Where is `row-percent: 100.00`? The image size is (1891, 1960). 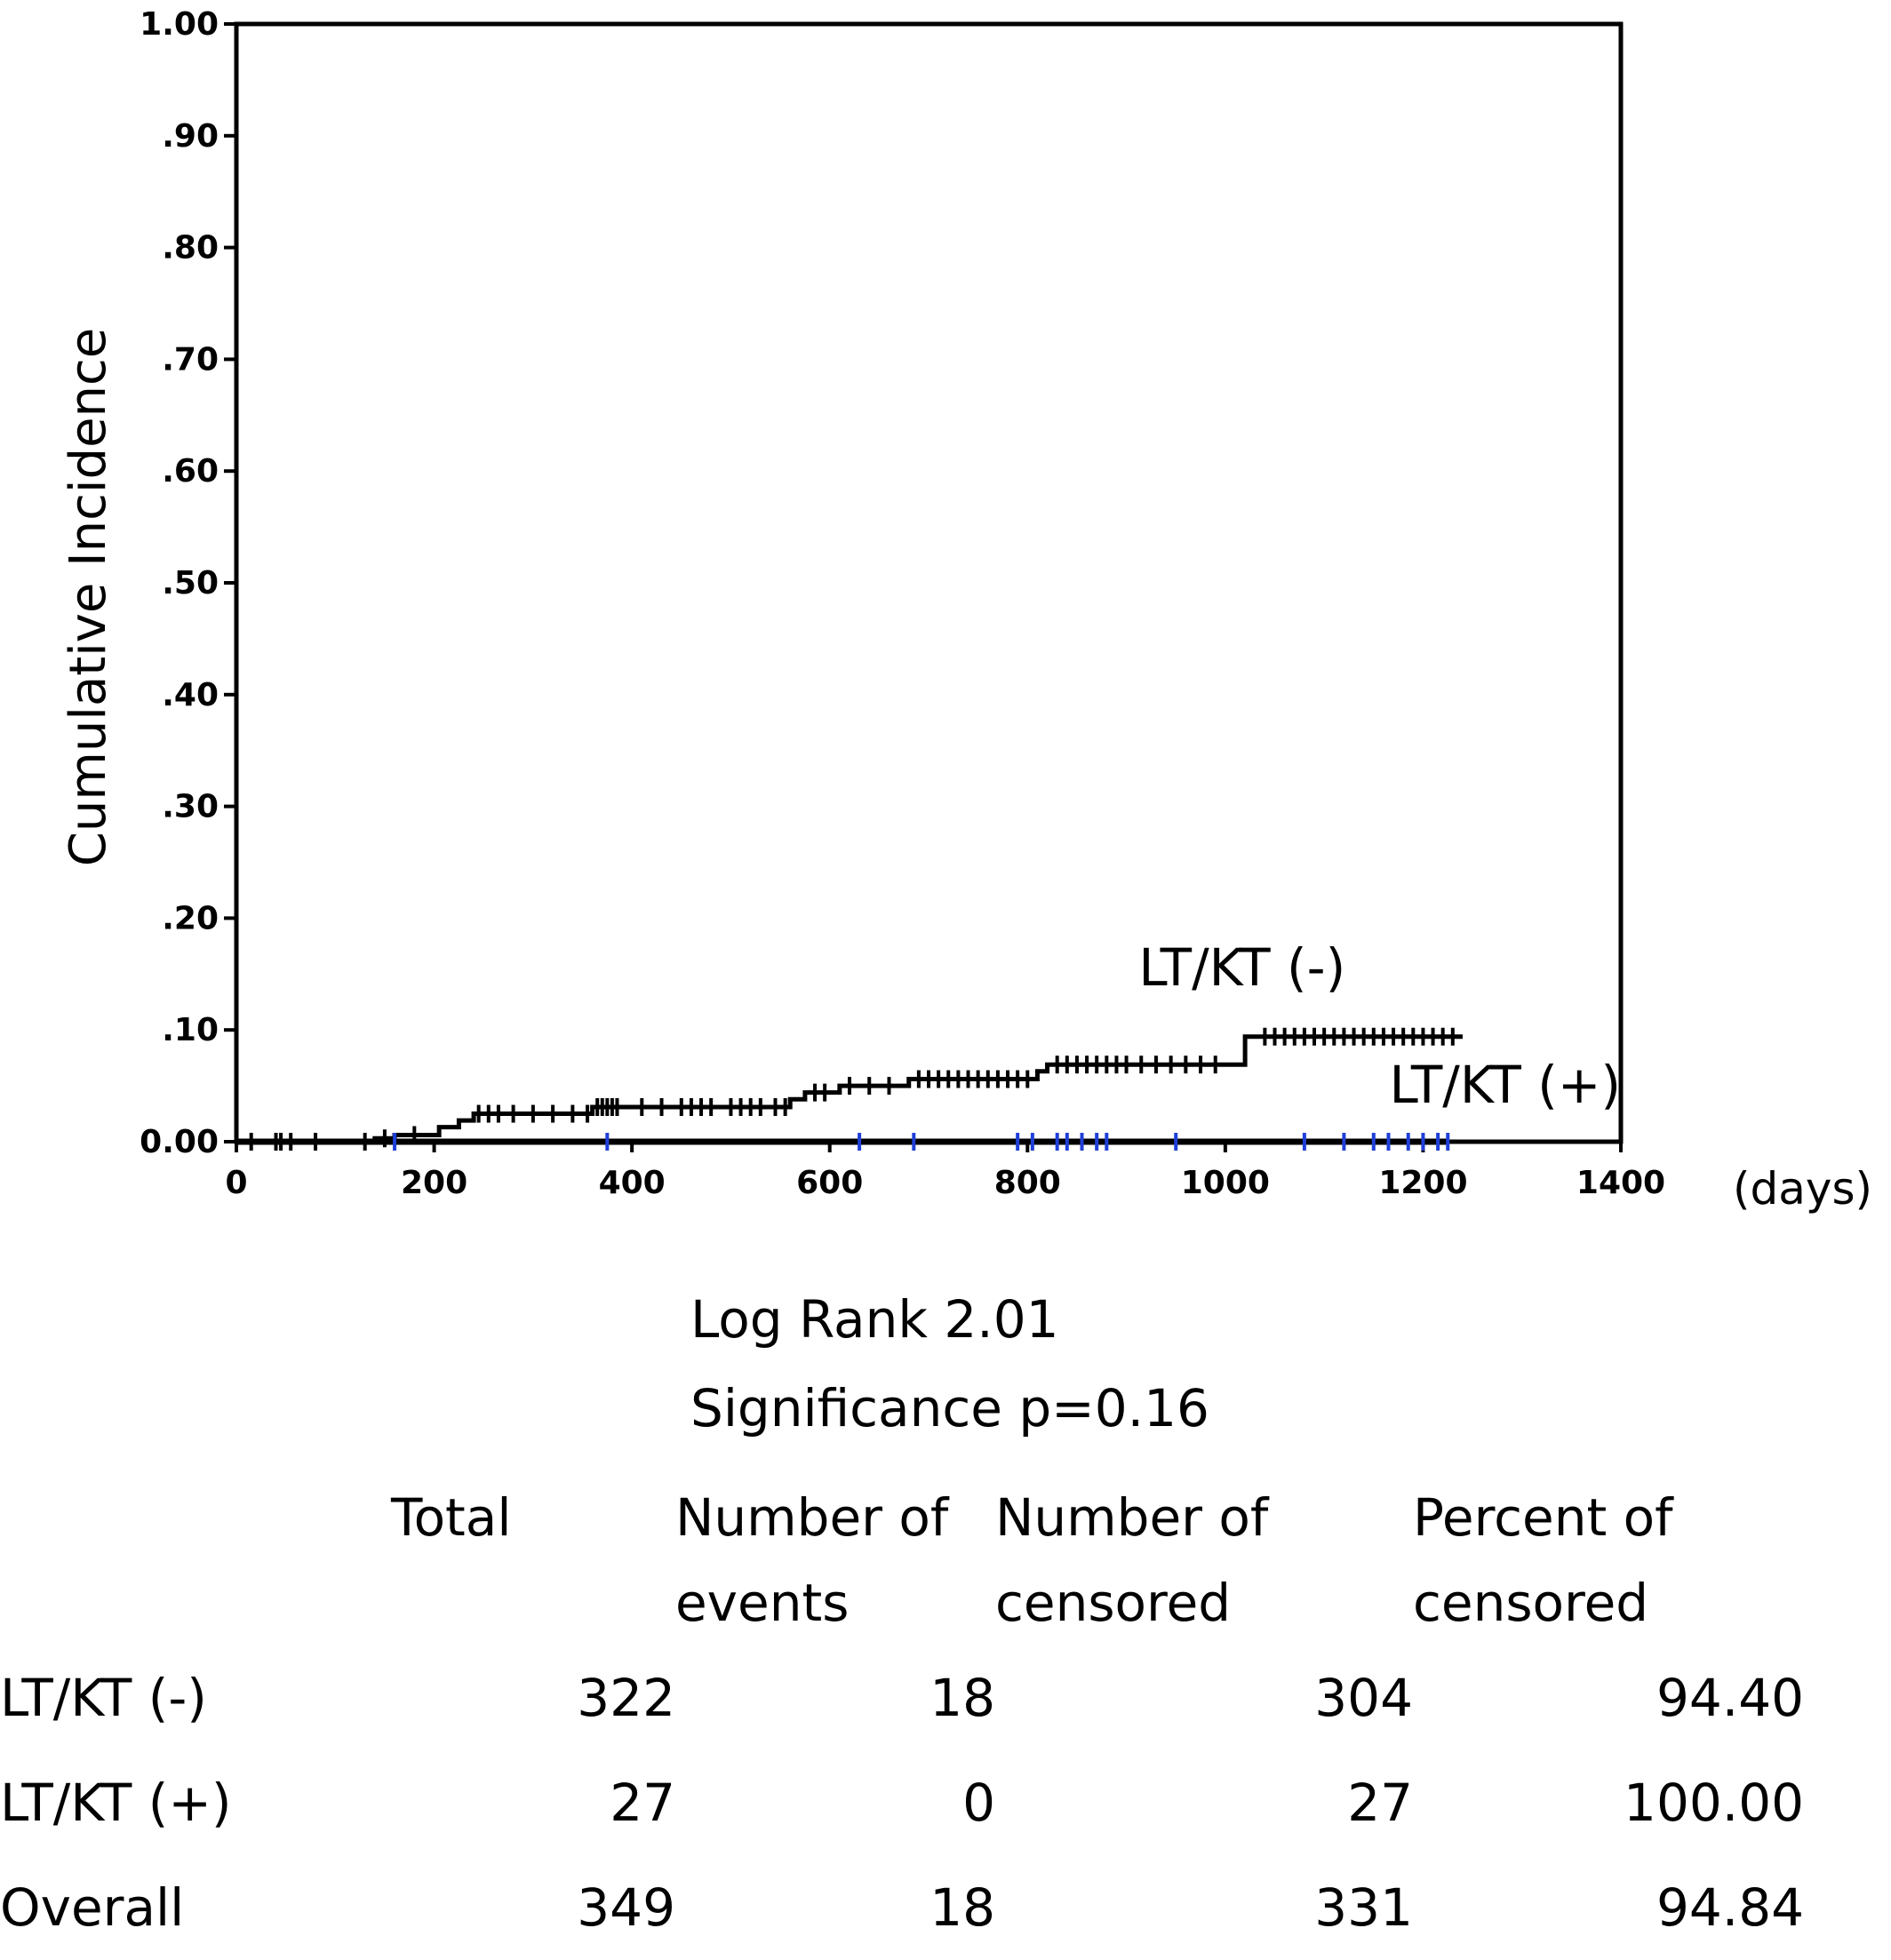 row-percent: 100.00 is located at coordinates (1714, 1803).